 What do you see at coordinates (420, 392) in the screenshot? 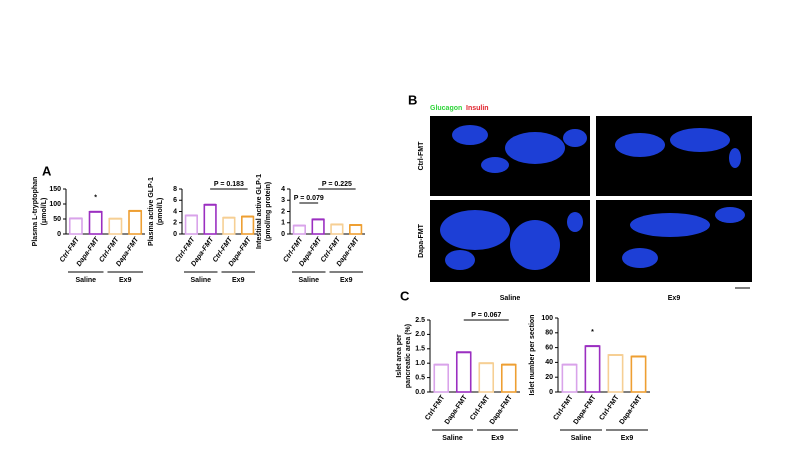
I see `y-tick-label: 0.0` at bounding box center [420, 392].